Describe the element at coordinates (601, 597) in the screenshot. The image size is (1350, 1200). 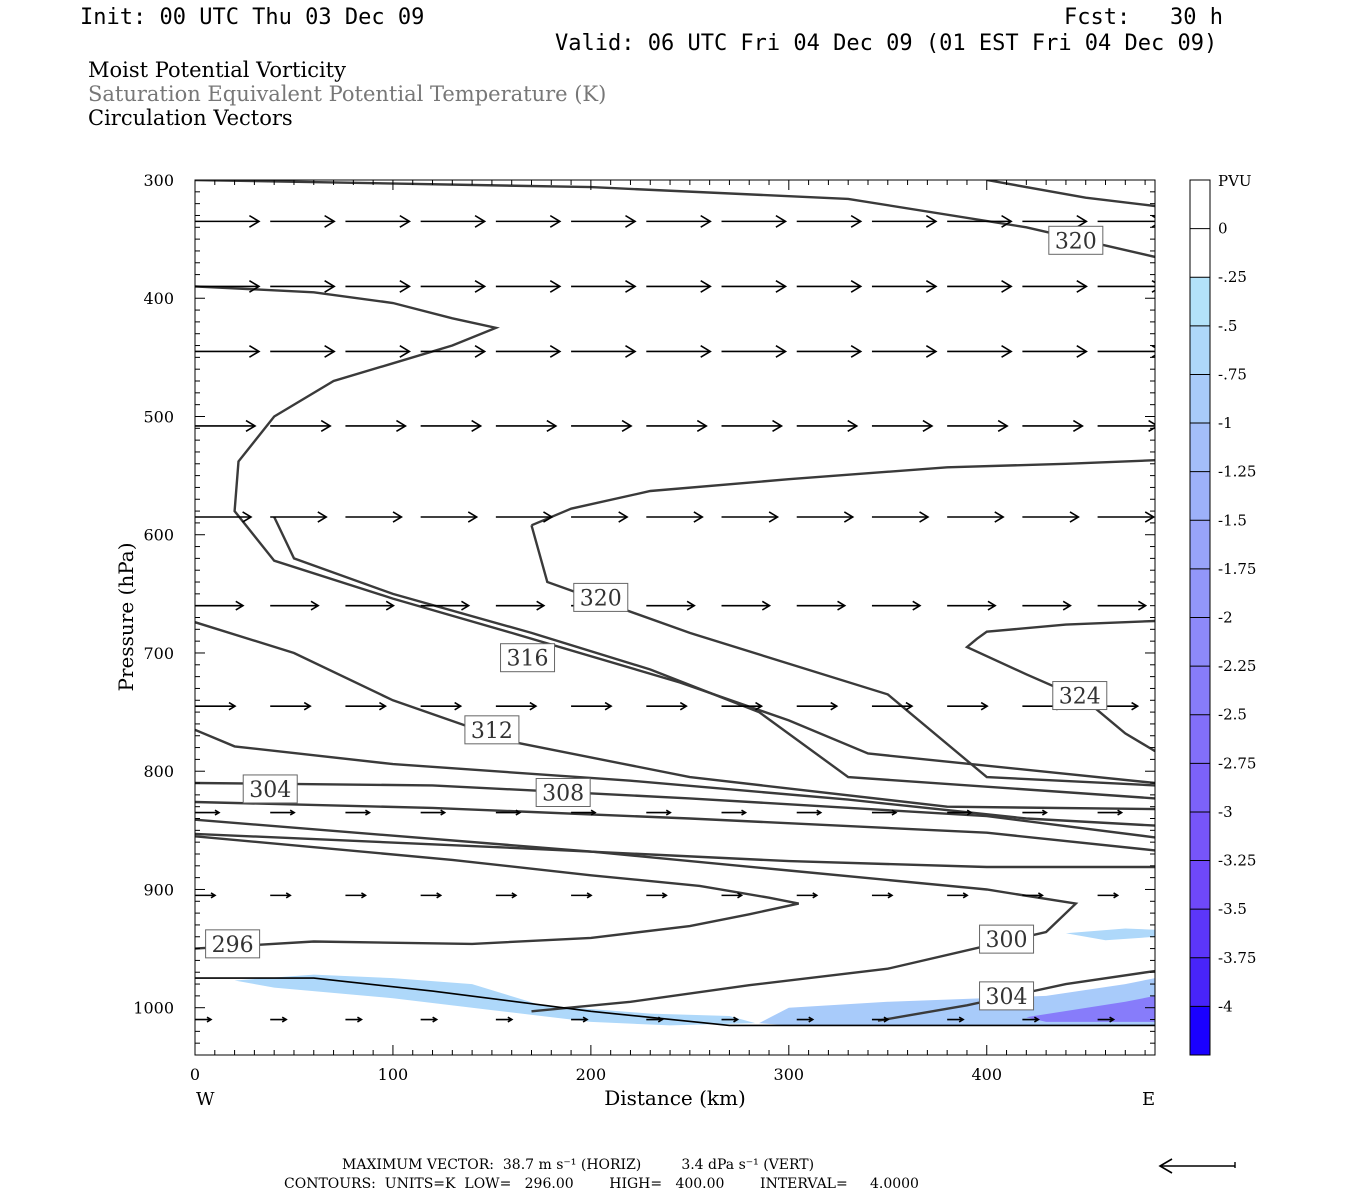
I see `contour-label: 320` at that location.